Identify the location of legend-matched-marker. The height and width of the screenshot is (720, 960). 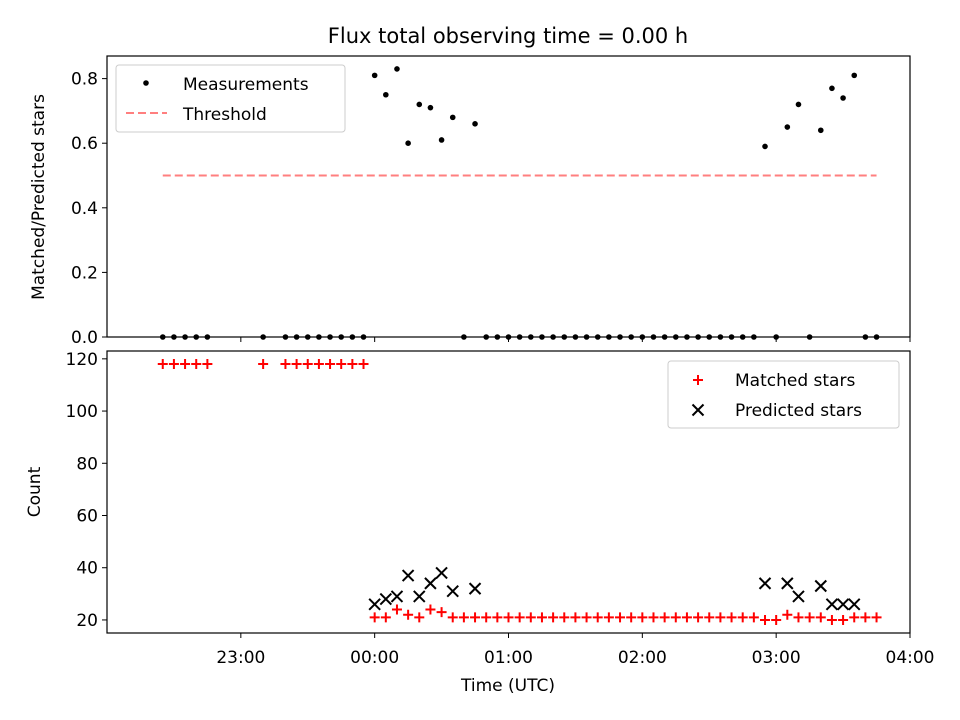
(698, 380).